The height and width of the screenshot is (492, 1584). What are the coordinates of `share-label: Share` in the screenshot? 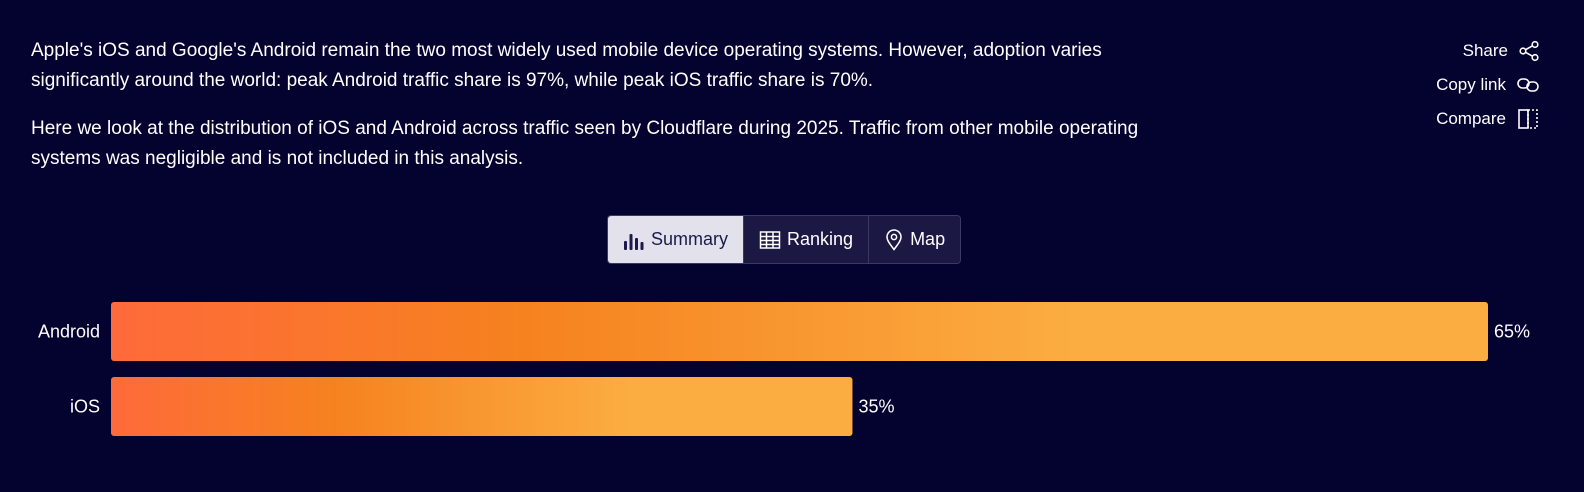 It's located at (1485, 50).